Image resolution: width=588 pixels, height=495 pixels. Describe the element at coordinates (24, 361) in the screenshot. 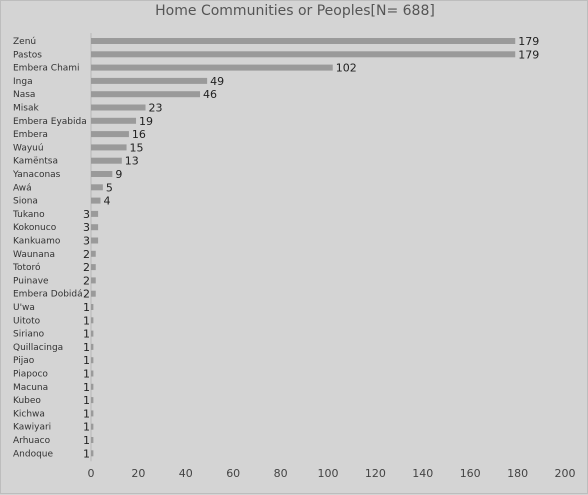

I see `category-label: Pijao` at that location.